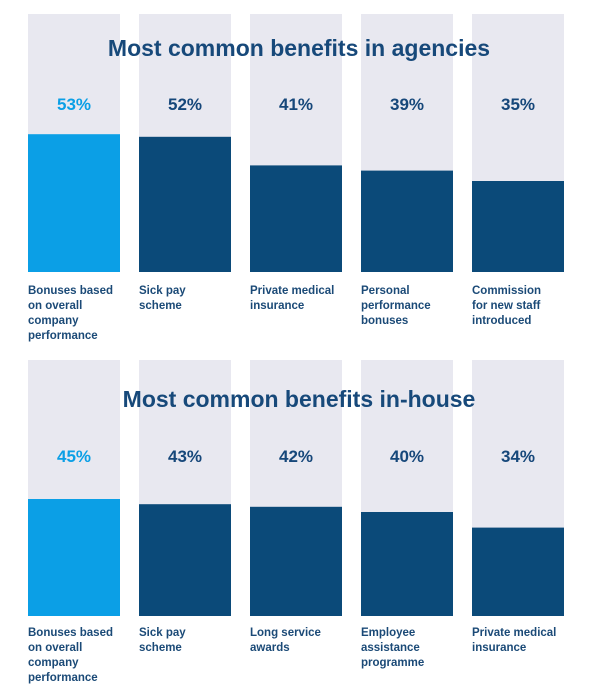 This screenshot has height=693, width=598. Describe the element at coordinates (285, 640) in the screenshot. I see `inhouse-category-label-3: Long service awards` at that location.